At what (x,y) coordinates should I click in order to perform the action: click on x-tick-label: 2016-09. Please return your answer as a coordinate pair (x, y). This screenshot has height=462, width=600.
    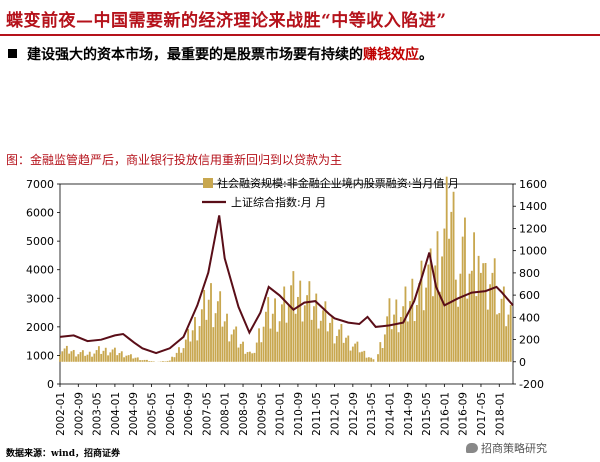
    Looking at the image, I should click on (464, 414).